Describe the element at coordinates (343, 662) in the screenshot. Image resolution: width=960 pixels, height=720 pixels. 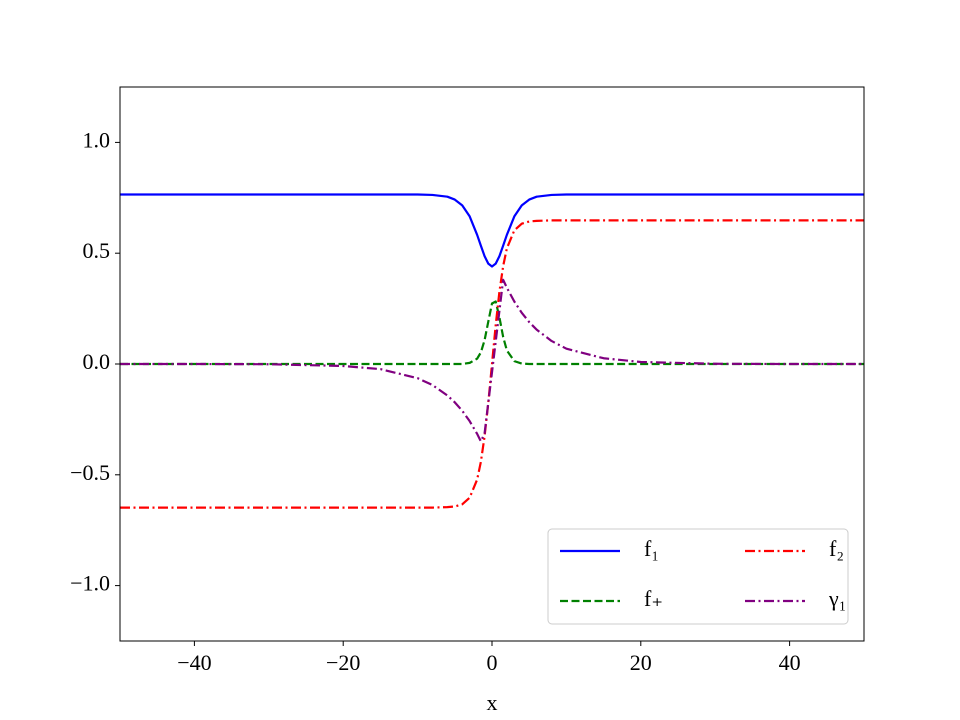
I see `x-tick-label: −20` at that location.